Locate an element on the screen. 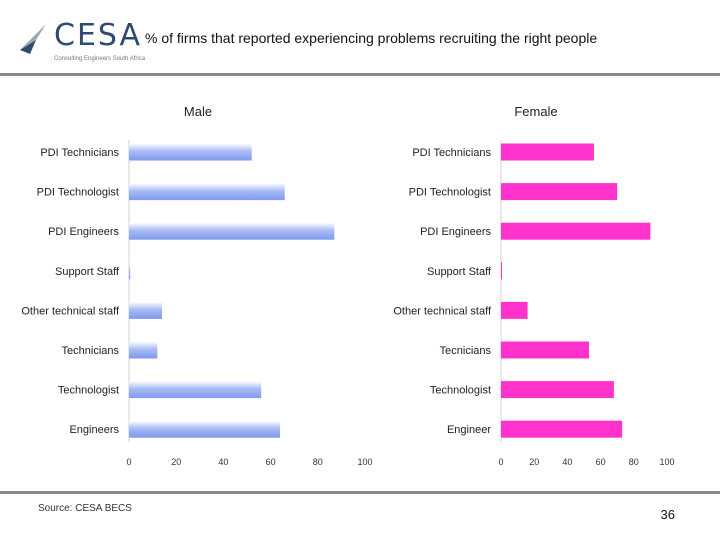  male-category-label-3: Support Staff is located at coordinates (87, 272).